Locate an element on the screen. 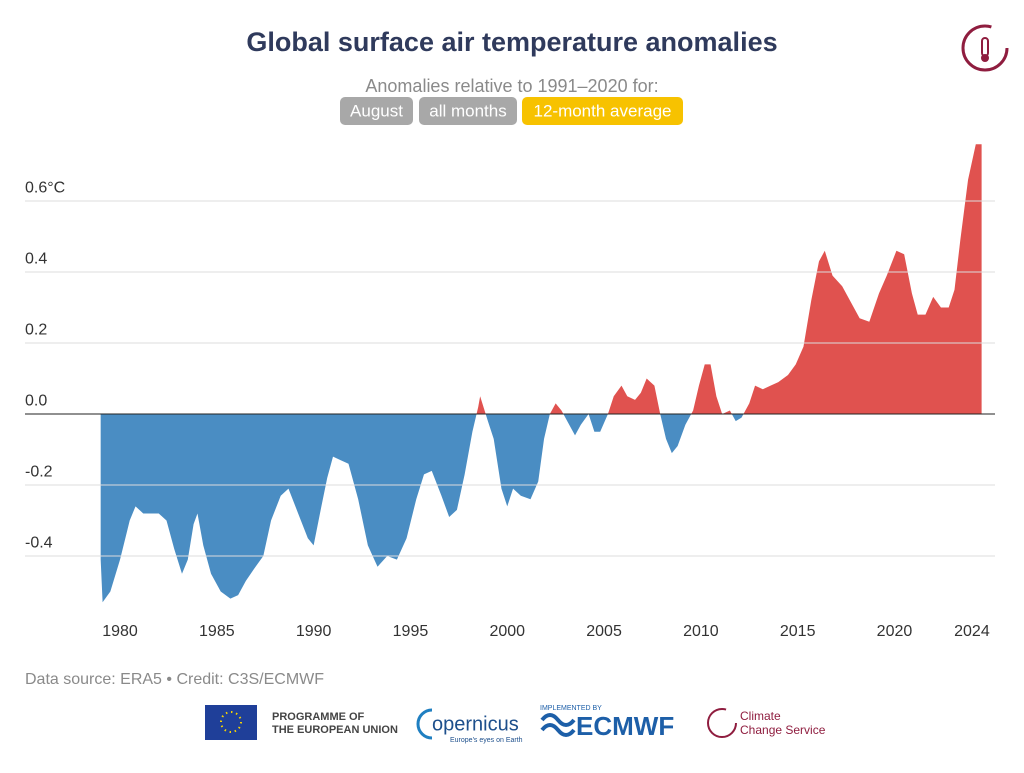 This screenshot has height=773, width=1024. copernicus-tagline: Europe's eyes on Earth is located at coordinates (486, 740).